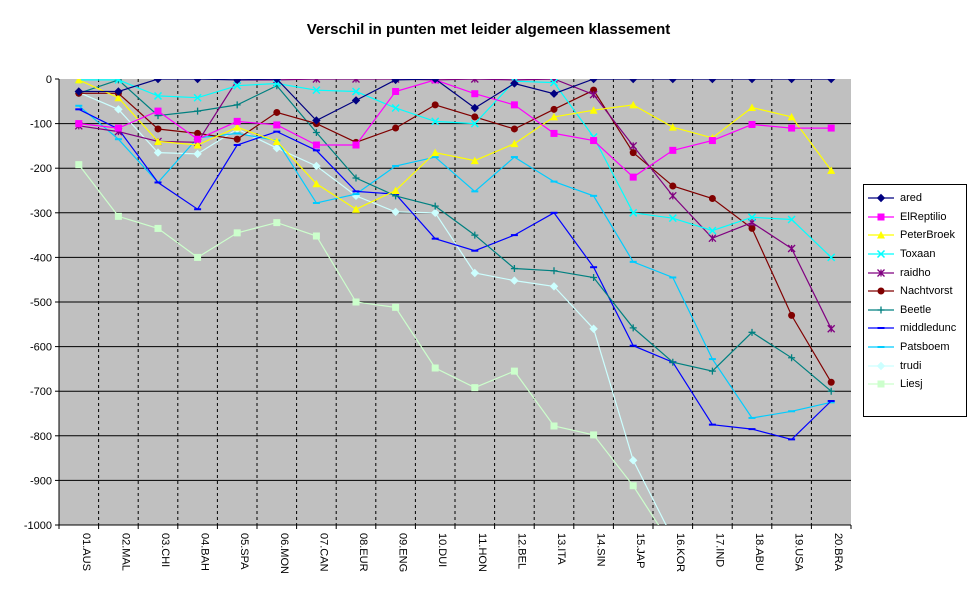 Image resolution: width=977 pixels, height=600 pixels. I want to click on y-tick-label: -800, so click(41, 437).